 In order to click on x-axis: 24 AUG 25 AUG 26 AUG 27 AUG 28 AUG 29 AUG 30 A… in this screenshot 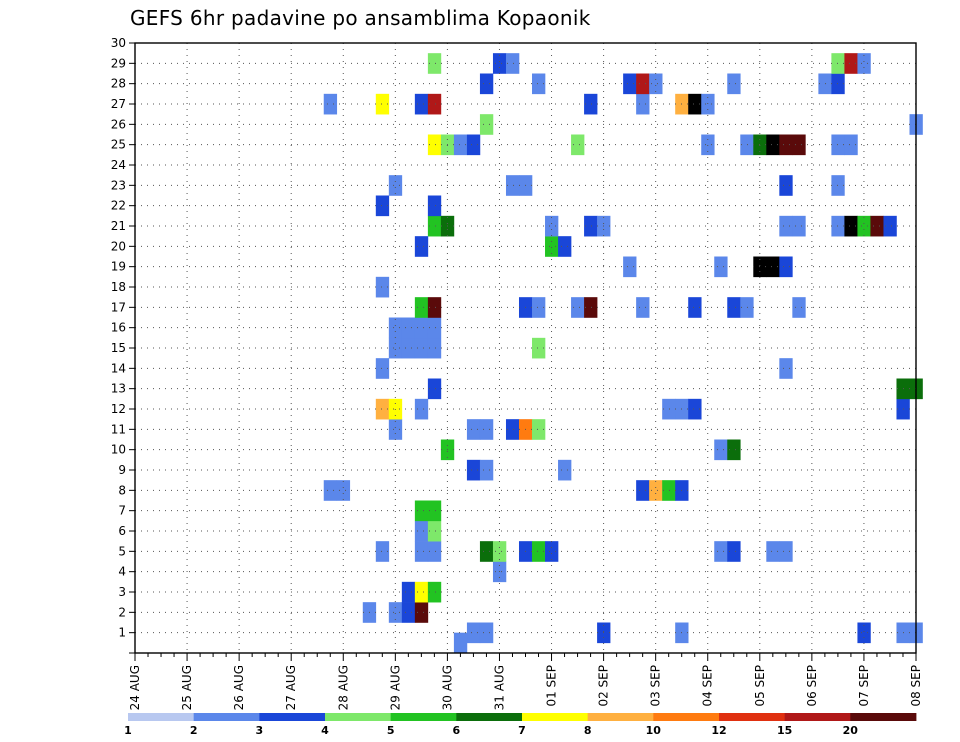, I will do `click(525, 681)`.